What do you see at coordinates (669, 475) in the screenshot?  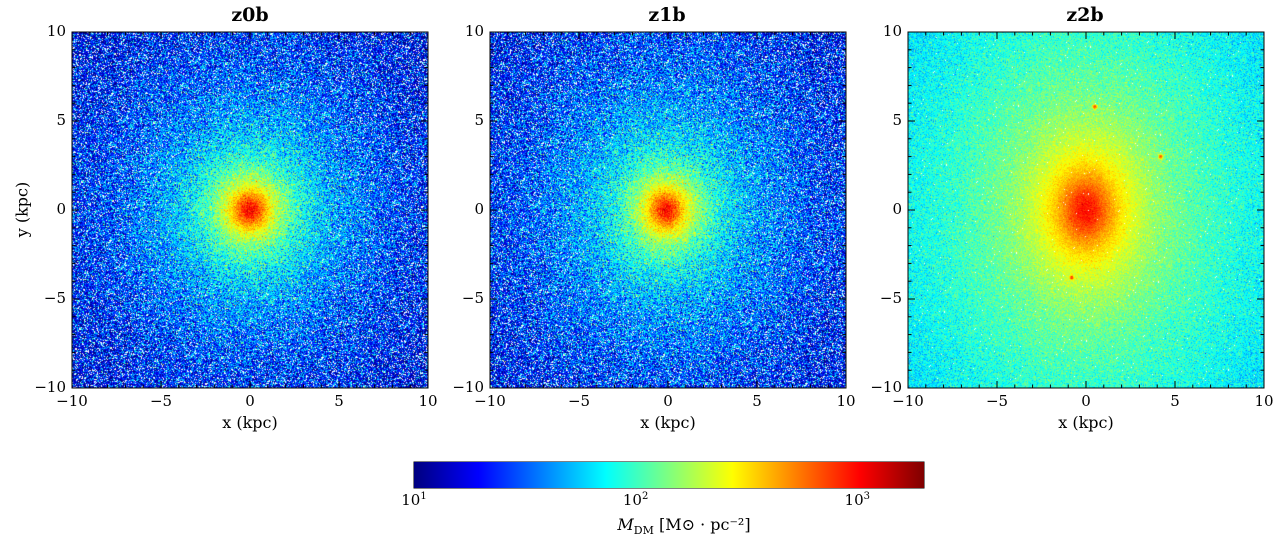 I see `colorbar` at bounding box center [669, 475].